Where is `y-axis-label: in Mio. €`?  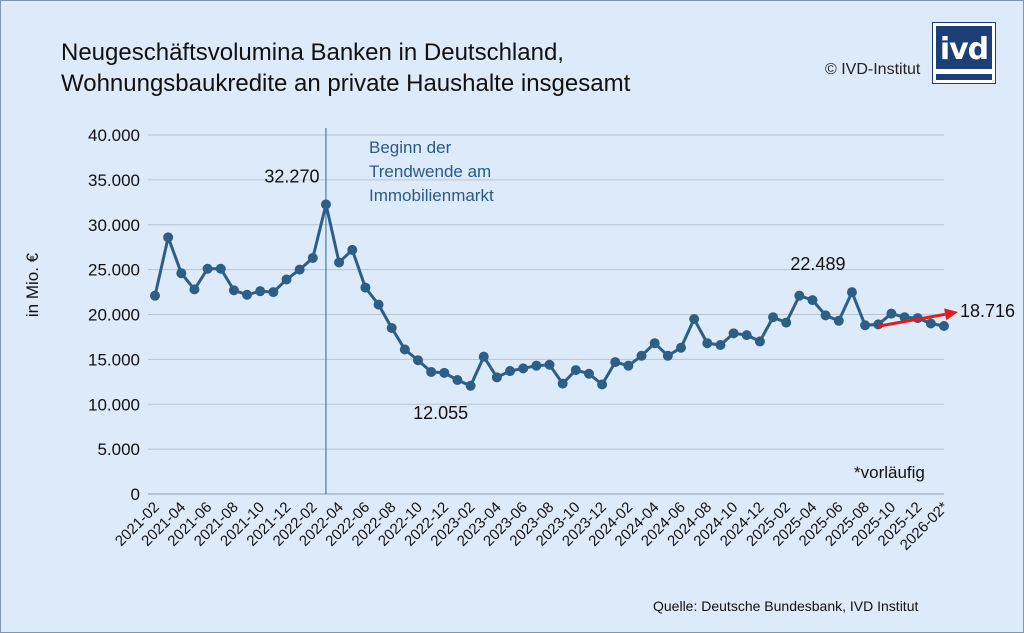 y-axis-label: in Mio. € is located at coordinates (32, 284).